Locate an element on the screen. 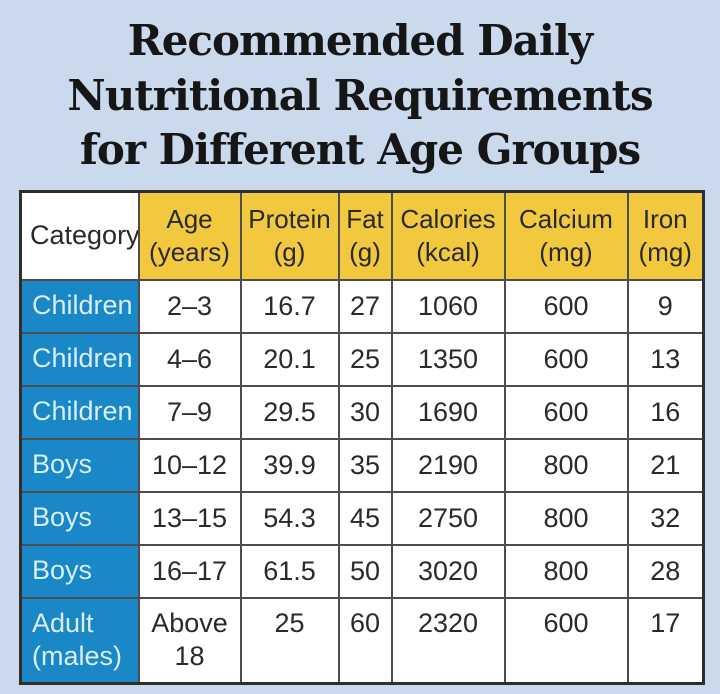 This screenshot has height=694, width=720. title-line-2: Nutritional Requirements is located at coordinates (360, 95).